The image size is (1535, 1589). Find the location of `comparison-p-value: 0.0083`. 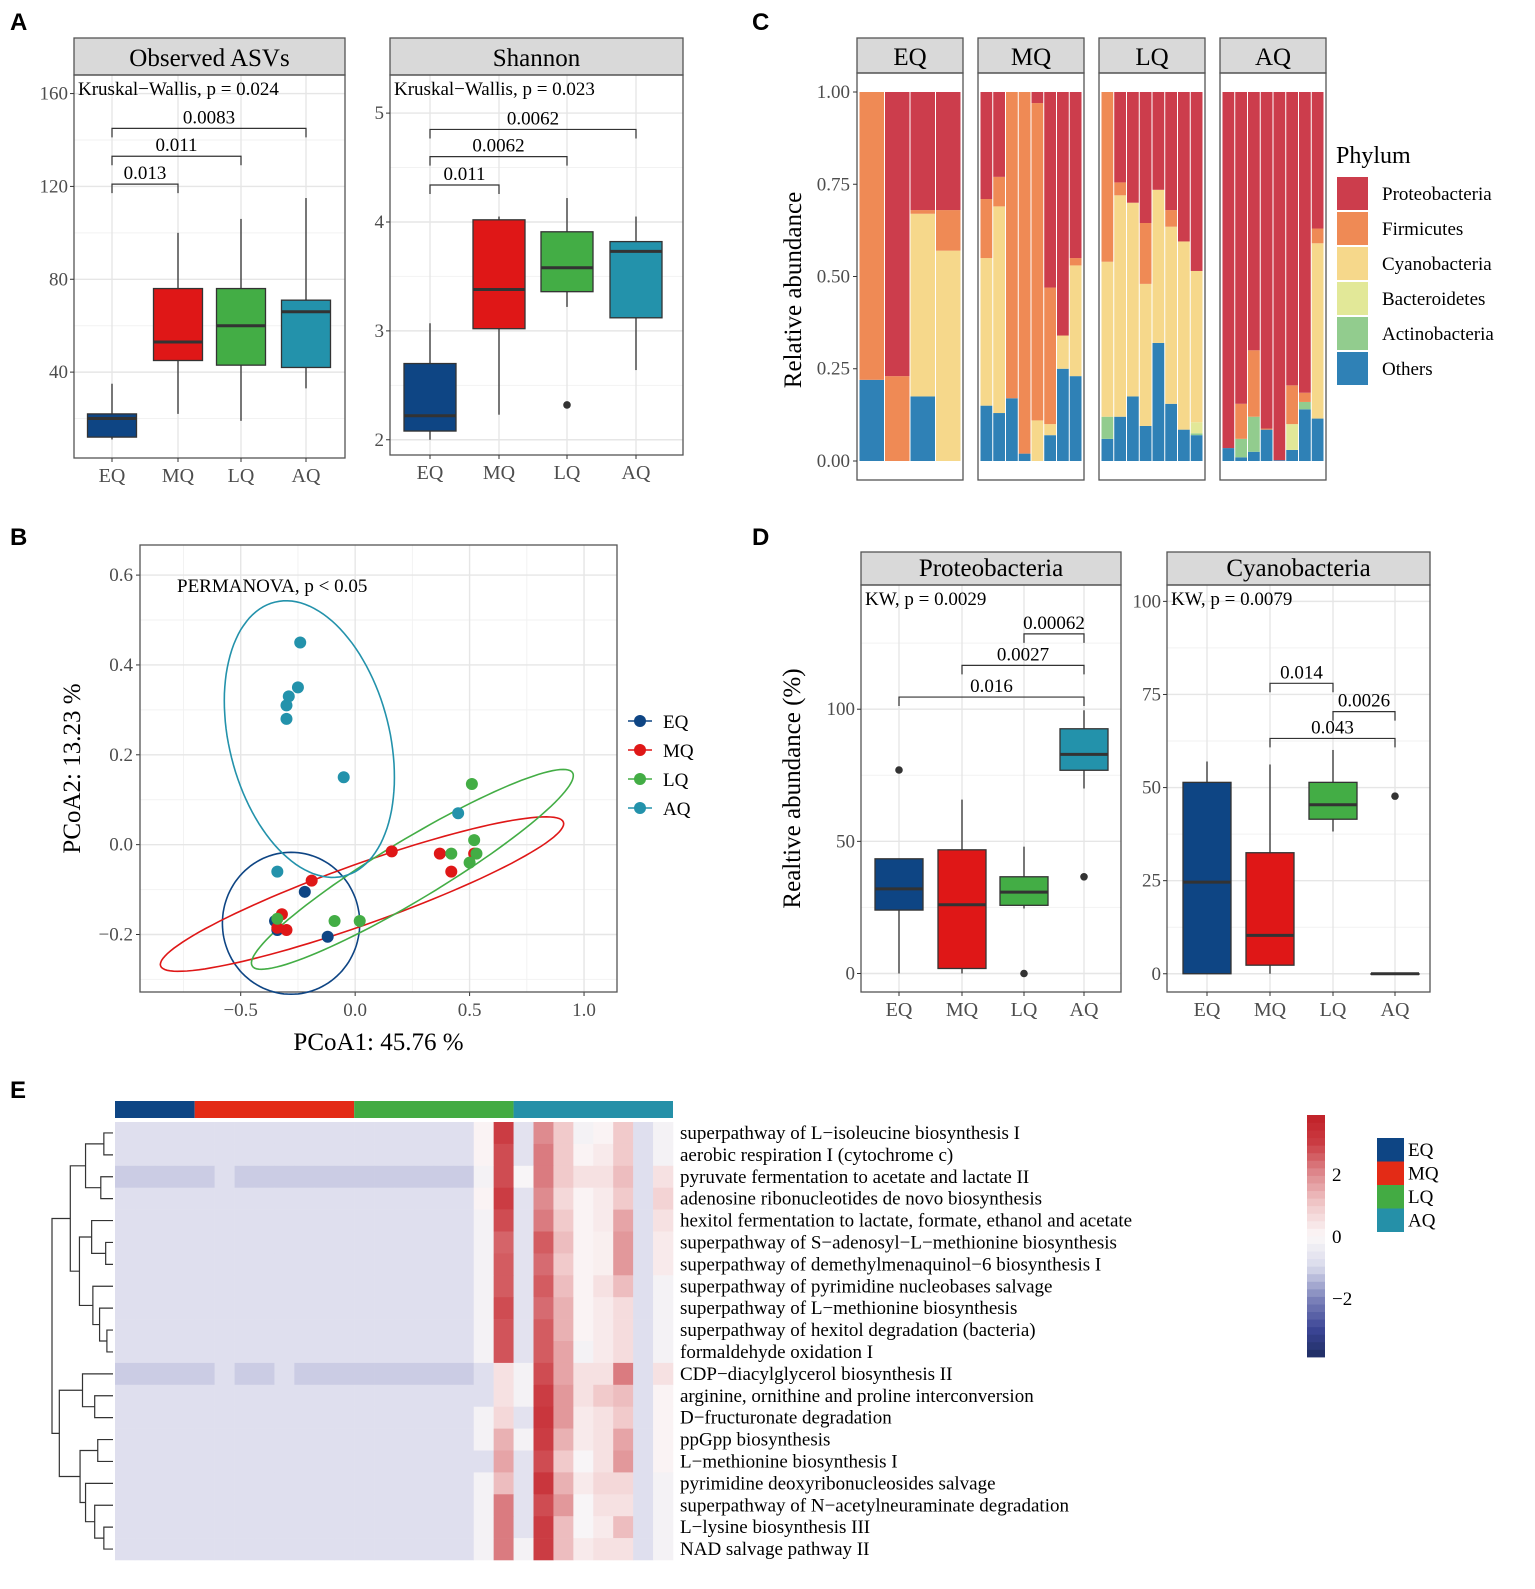

comparison-p-value: 0.0083 is located at coordinates (209, 117).